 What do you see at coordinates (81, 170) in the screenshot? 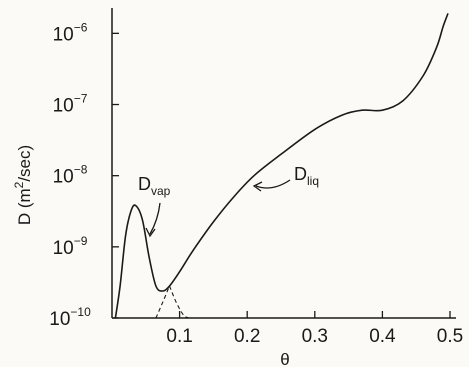
I see `y-tick-label-exponent: −8` at bounding box center [81, 170].